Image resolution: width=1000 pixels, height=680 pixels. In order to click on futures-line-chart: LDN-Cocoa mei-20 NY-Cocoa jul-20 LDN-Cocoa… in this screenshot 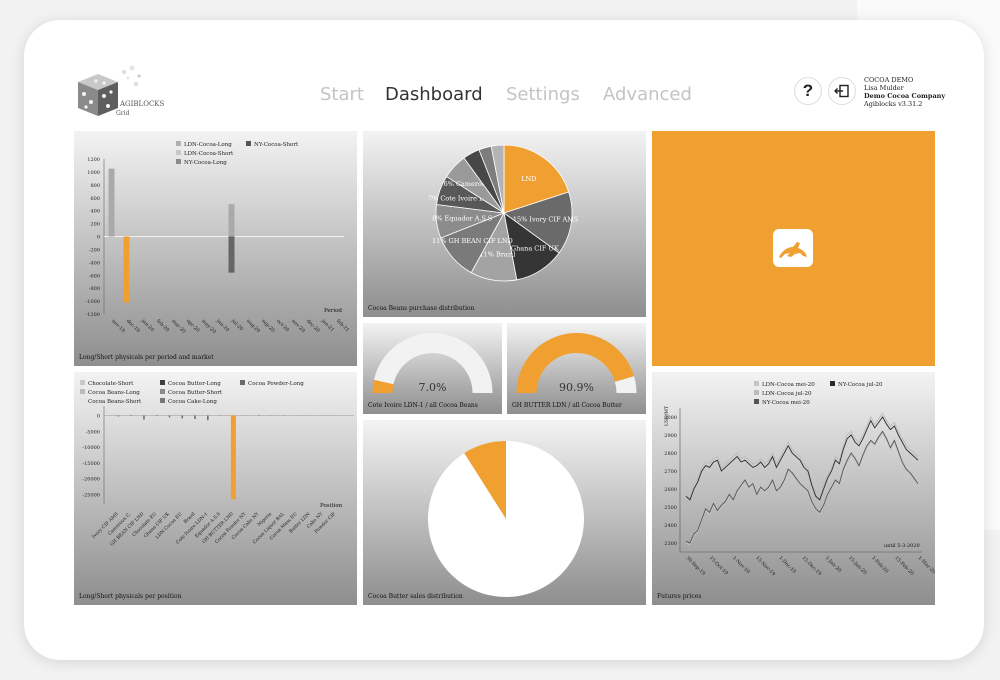, I will do `click(799, 479)`.